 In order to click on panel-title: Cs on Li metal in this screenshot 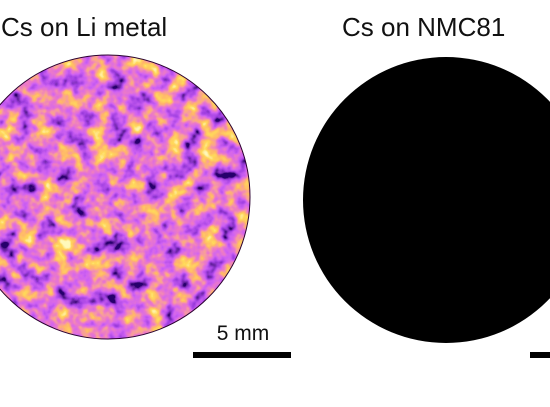, I will do `click(84, 27)`.